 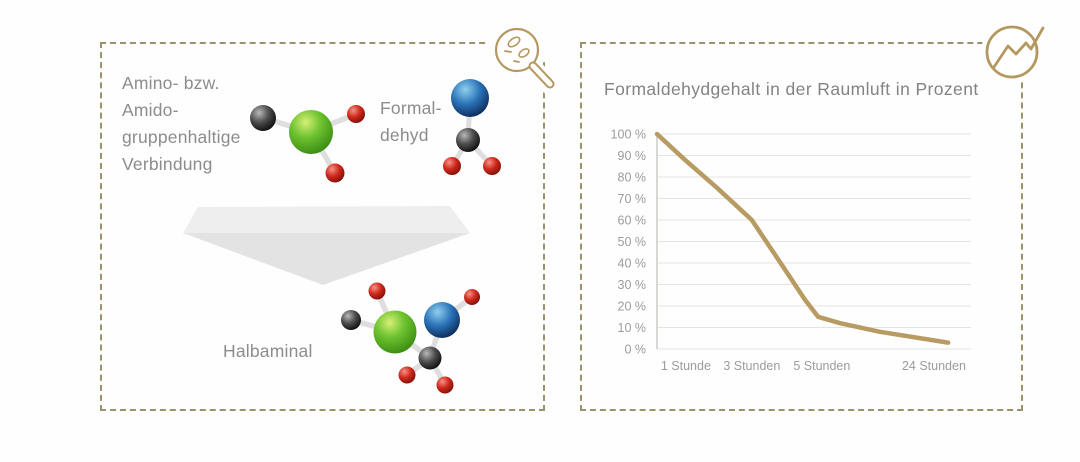 What do you see at coordinates (411, 122) in the screenshot?
I see `formaldehyde-label: Formal- dehyd` at bounding box center [411, 122].